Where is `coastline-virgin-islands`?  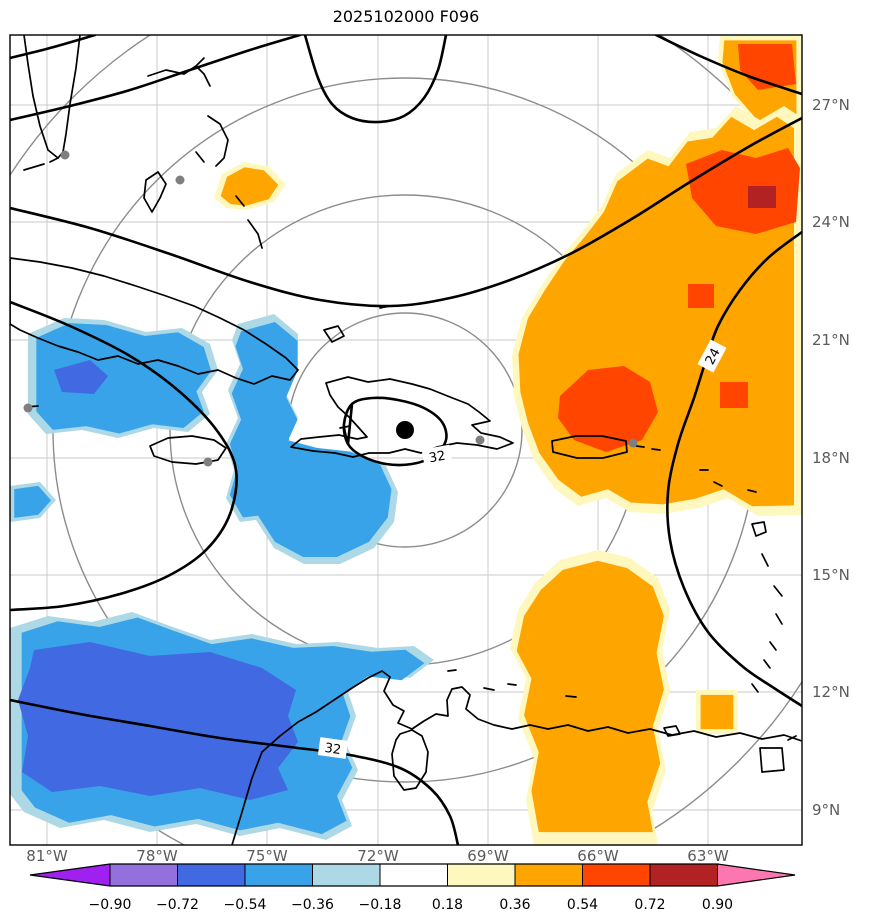
coastline-virgin-islands is located at coordinates (640, 446).